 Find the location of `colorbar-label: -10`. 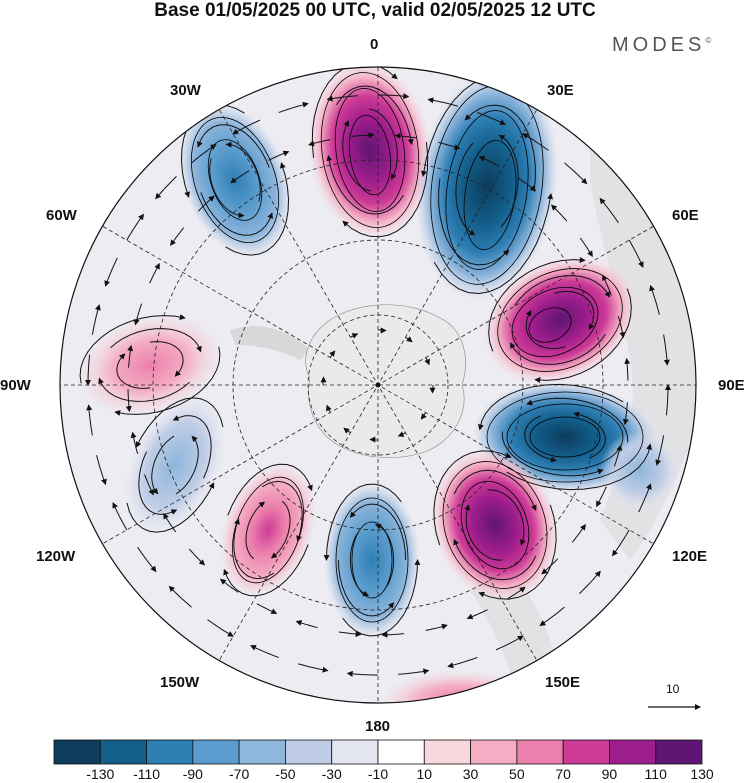

colorbar-label: -10 is located at coordinates (378, 774).